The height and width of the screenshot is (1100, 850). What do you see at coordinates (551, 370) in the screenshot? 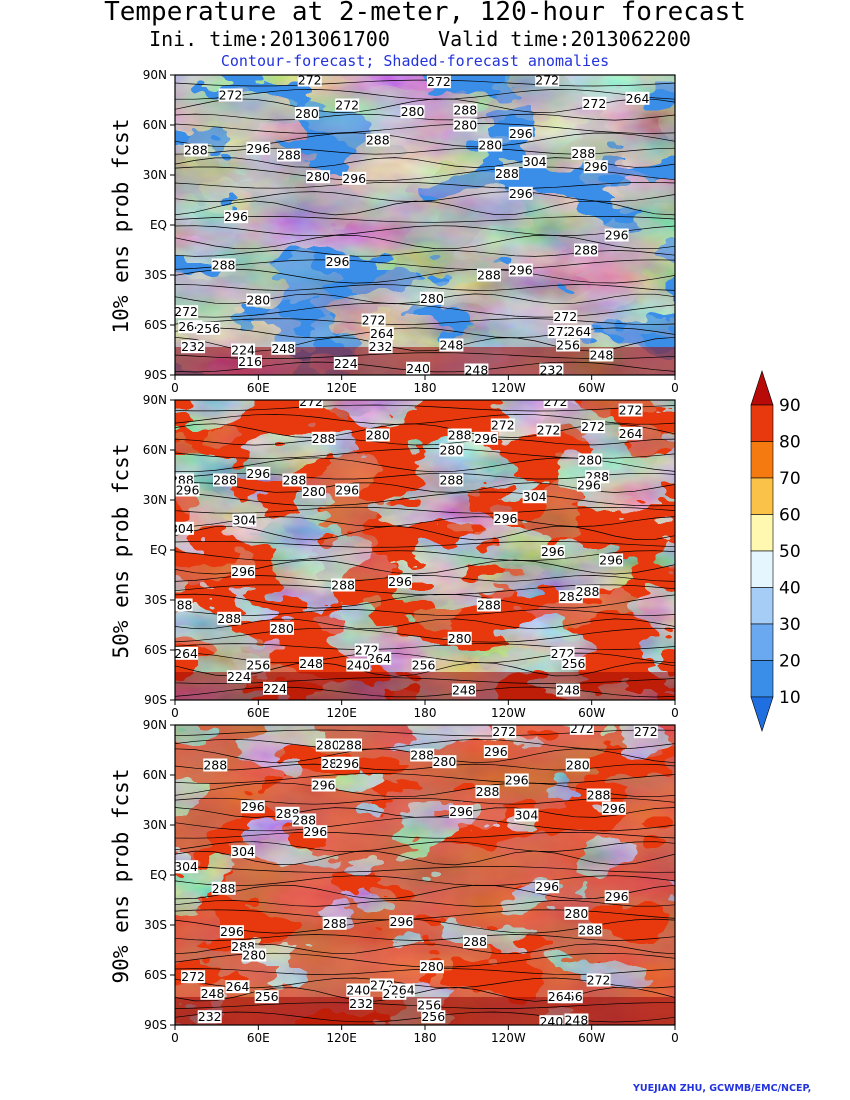
I see `svg-text: 232` at bounding box center [551, 370].